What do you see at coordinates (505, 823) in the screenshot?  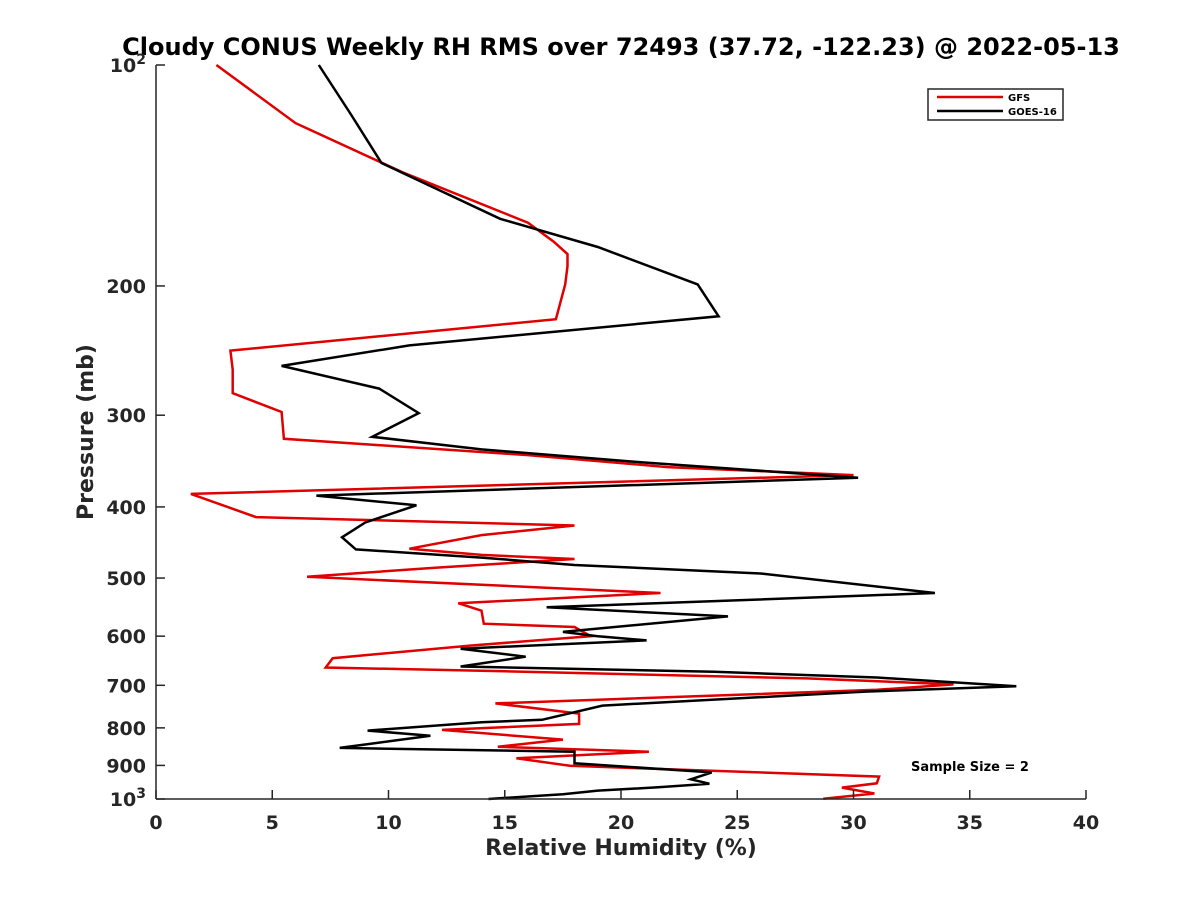 I see `x-tick-label: 15` at bounding box center [505, 823].